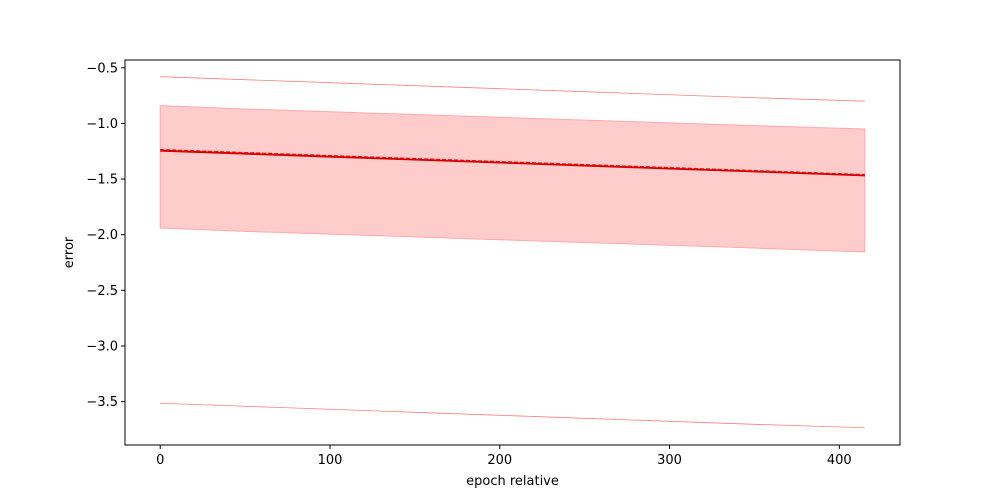 Image resolution: width=1000 pixels, height=500 pixels. Describe the element at coordinates (102, 124) in the screenshot. I see `y-tick-label: −1.0` at that location.